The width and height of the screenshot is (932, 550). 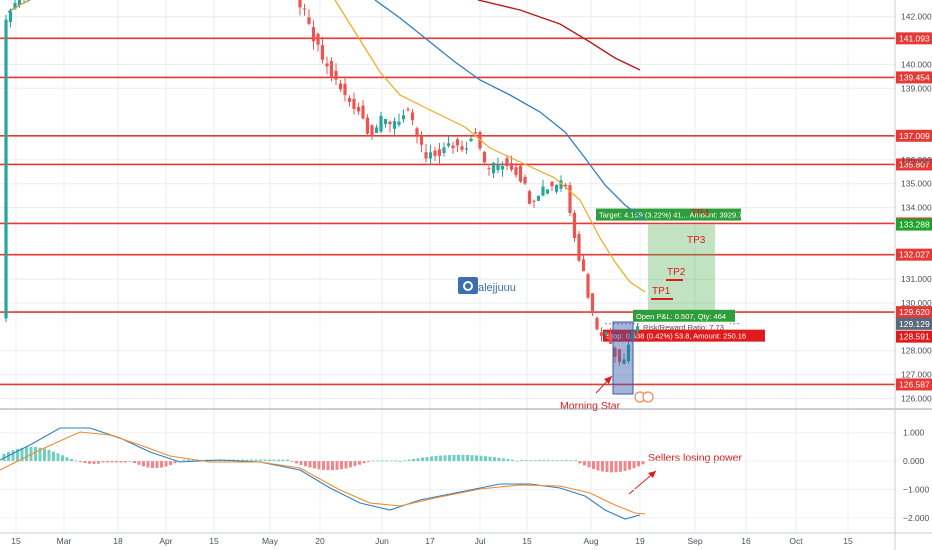 I want to click on macd-tick-label: −2.000, so click(x=916, y=518).